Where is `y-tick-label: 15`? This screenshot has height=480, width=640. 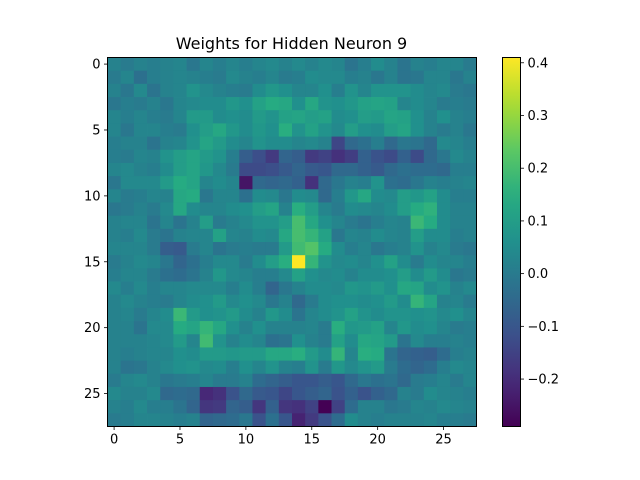 y-tick-label: 15 is located at coordinates (92, 262).